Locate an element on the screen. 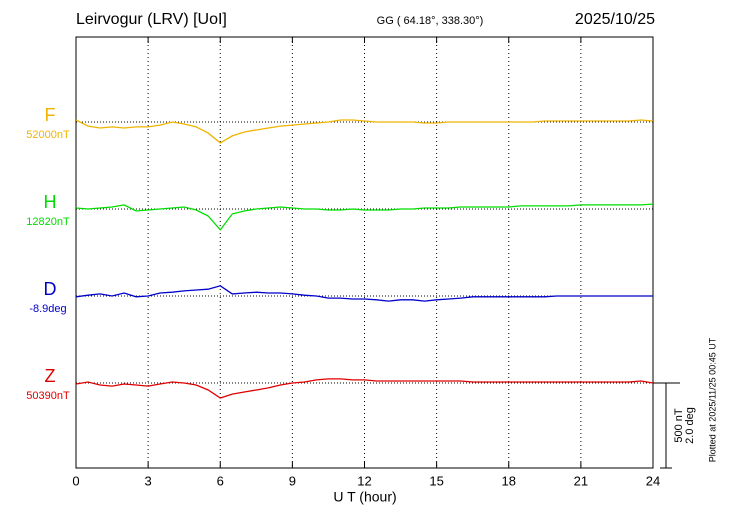 Image resolution: width=730 pixels, height=520 pixels. x-tick-label: 15 is located at coordinates (436, 480).